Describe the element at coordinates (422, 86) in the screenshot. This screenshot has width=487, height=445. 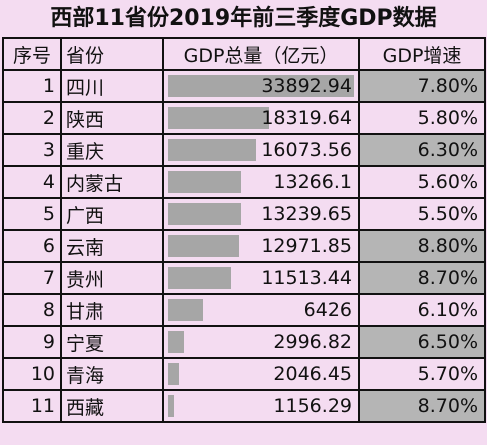
I see `growth-rate: 7.80%` at that location.